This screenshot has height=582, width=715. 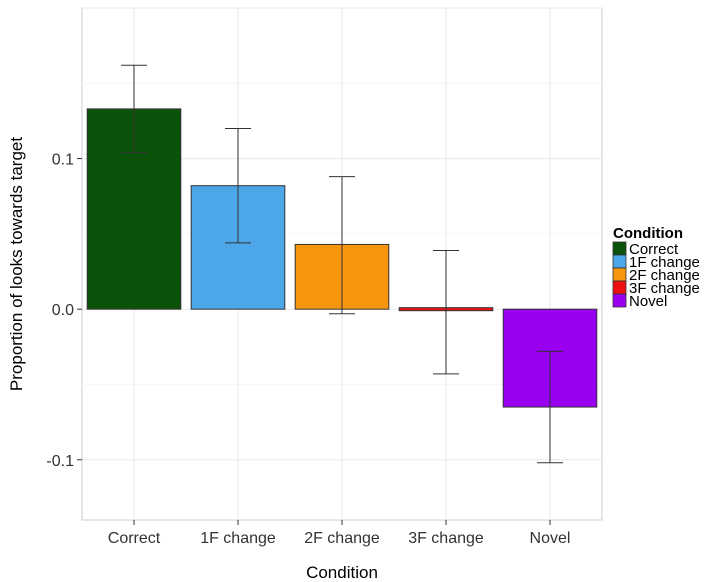 I want to click on y-tick-label: -0.1, so click(x=60, y=461).